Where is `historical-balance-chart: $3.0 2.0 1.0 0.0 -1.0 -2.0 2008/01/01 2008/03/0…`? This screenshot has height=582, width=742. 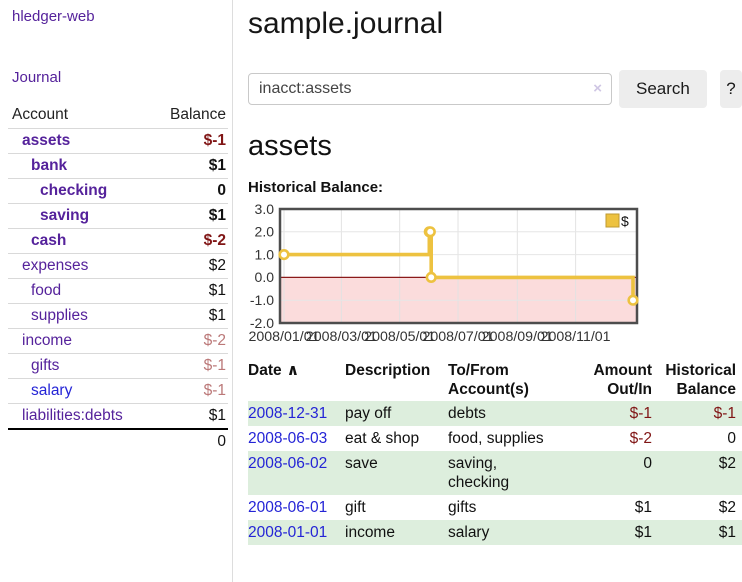
historical-balance-chart: $3.0 2.0 1.0 0.0 -1.0 -2.0 2008/01/01 2008/03/0… is located at coordinates (445, 276).